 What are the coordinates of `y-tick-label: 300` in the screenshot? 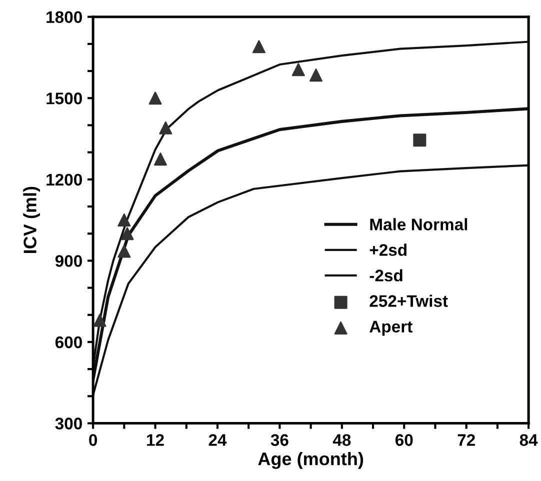 It's located at (68, 424).